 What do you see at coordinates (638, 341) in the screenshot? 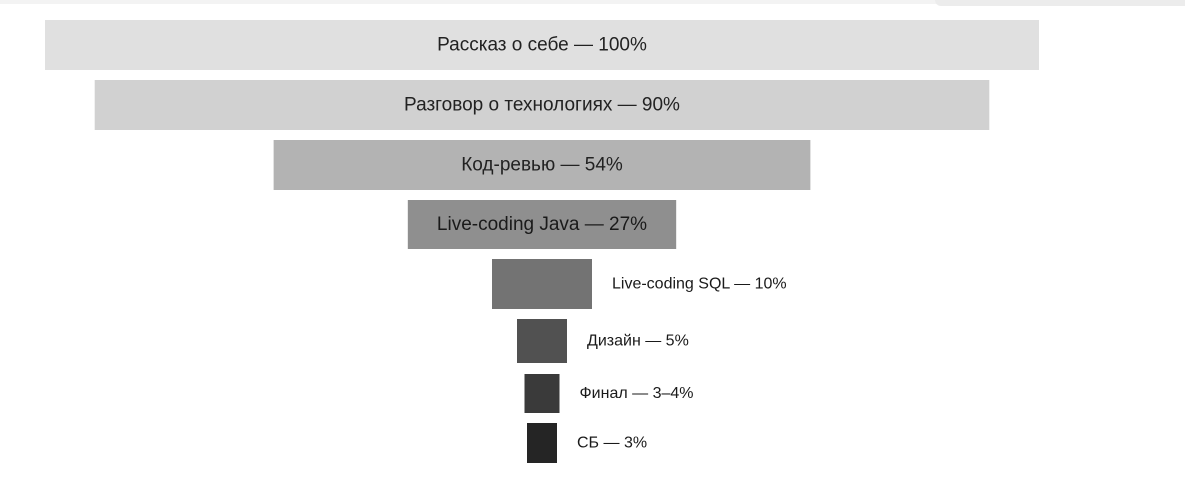
I see `funnel-label-6: Дизайн — 5%` at bounding box center [638, 341].